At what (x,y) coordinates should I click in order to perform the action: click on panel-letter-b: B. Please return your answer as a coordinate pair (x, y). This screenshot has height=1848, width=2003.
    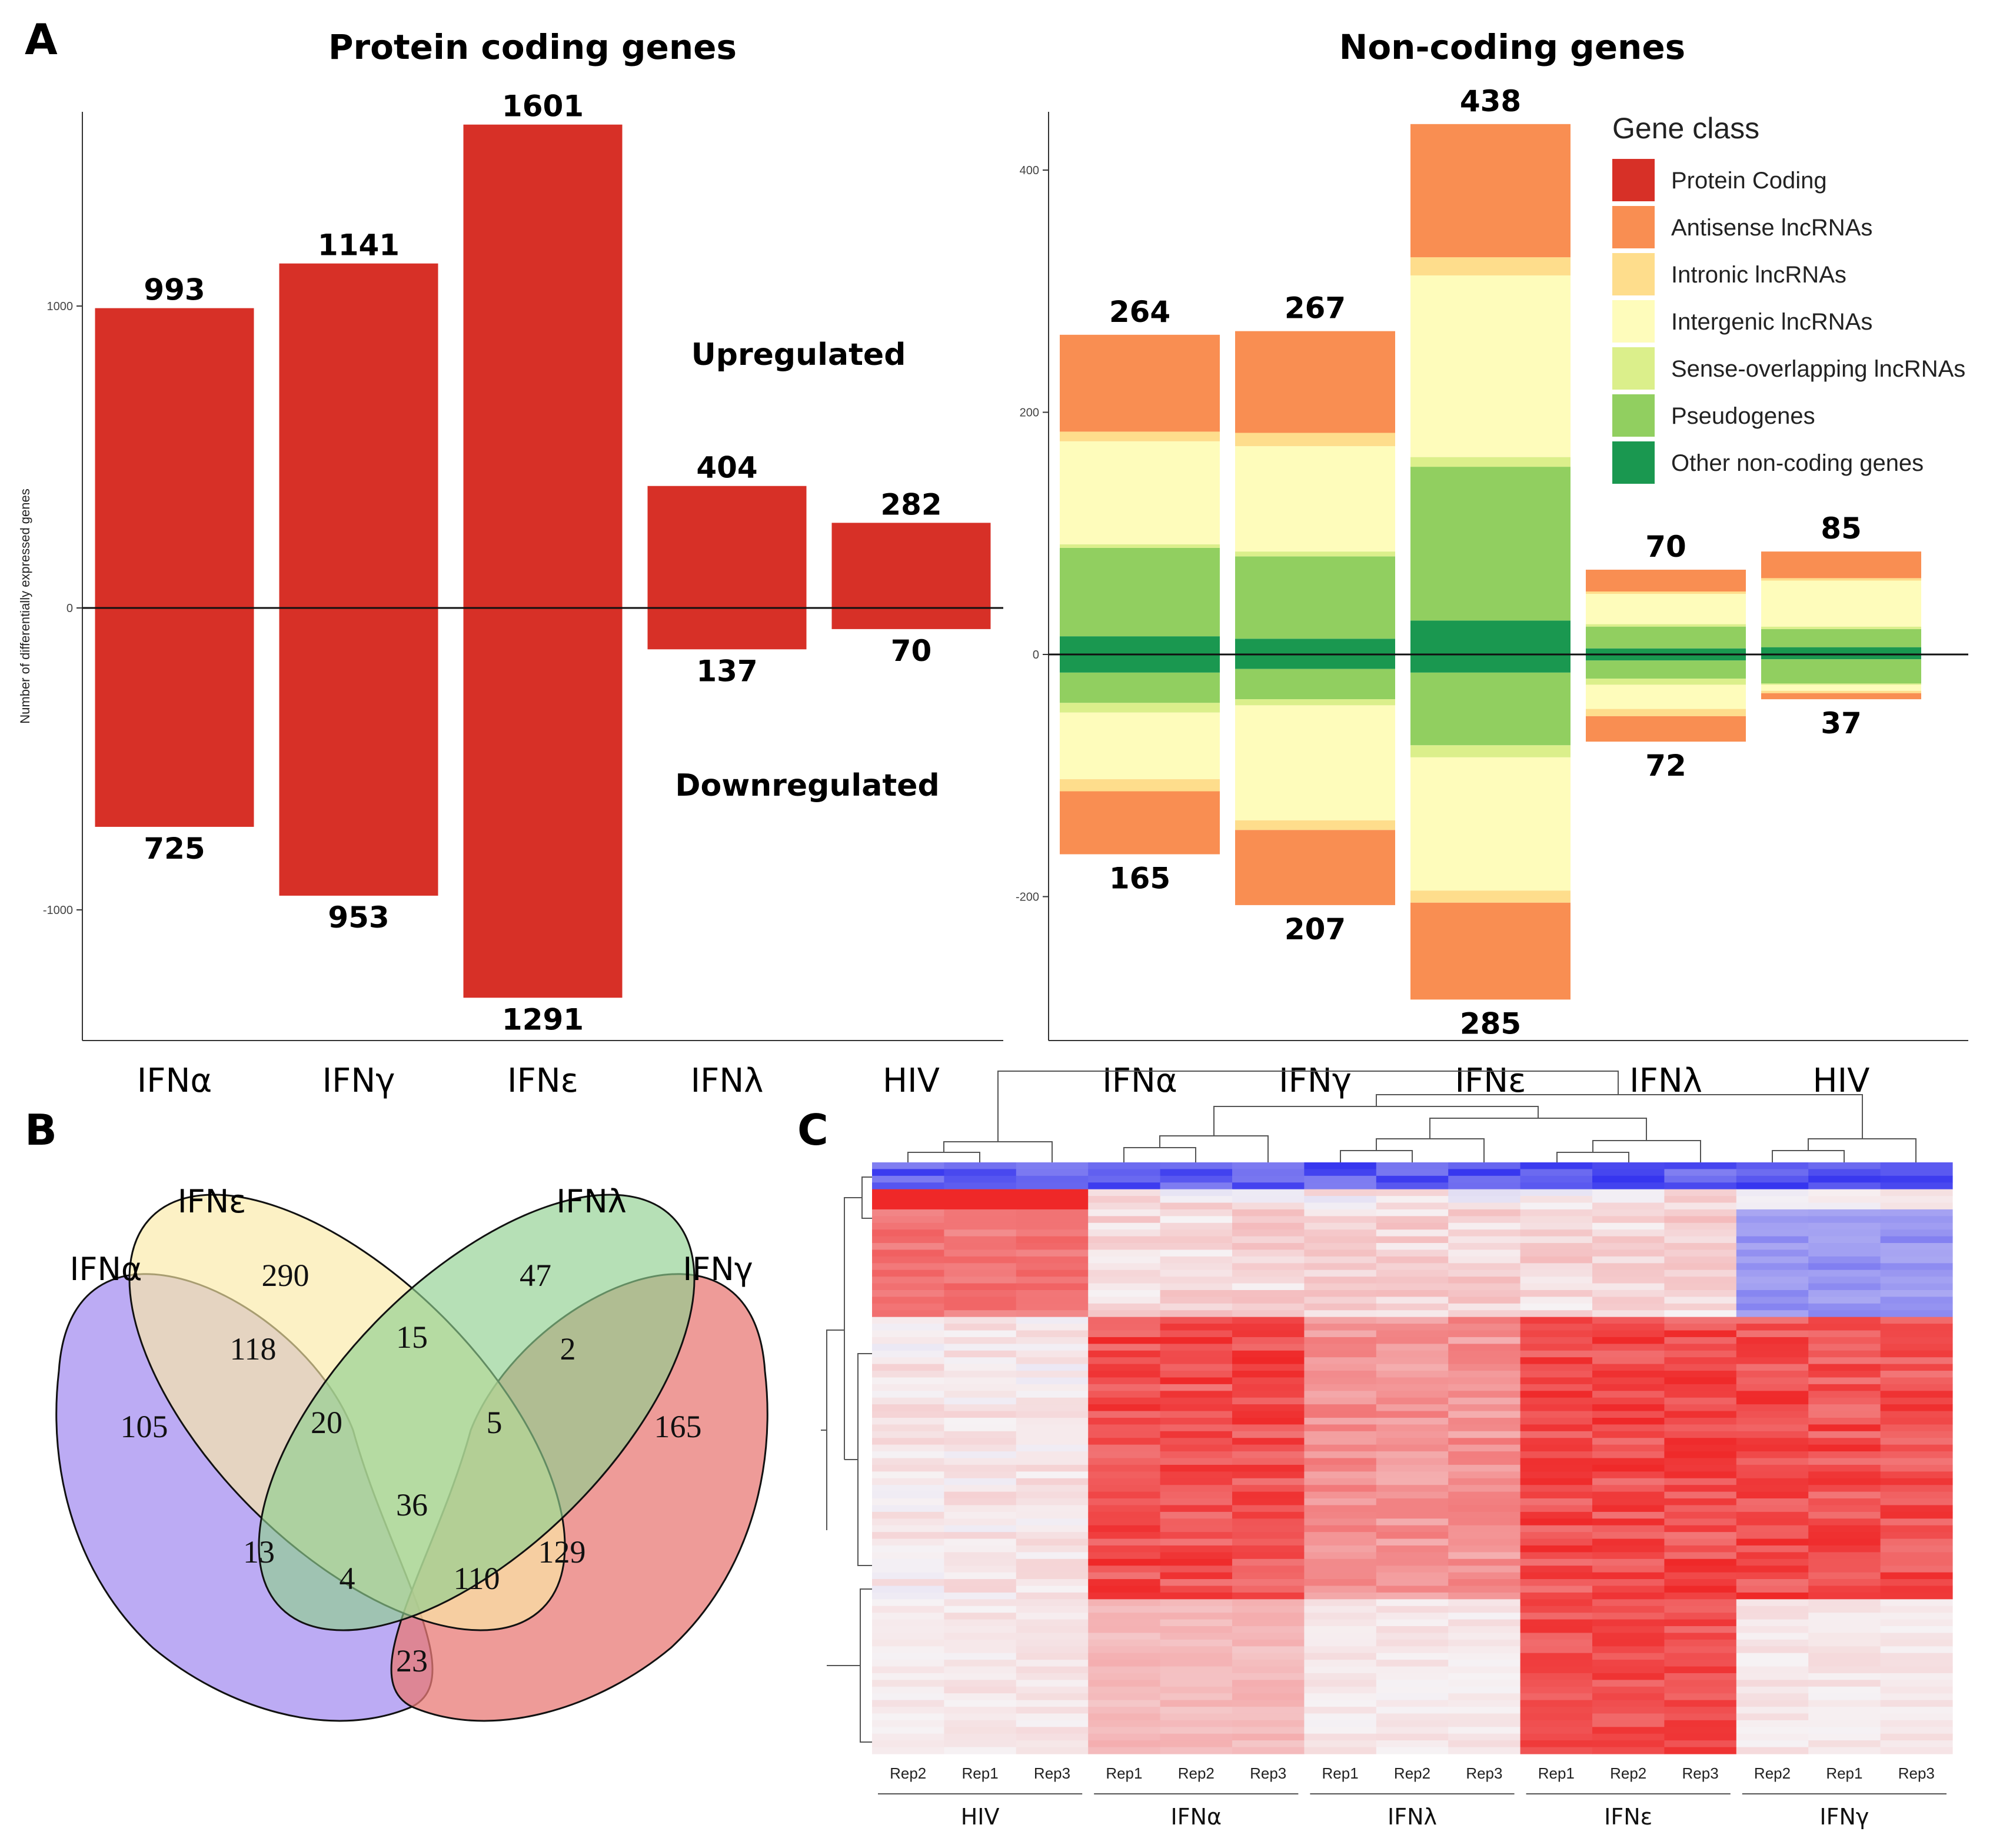
    Looking at the image, I should click on (41, 1130).